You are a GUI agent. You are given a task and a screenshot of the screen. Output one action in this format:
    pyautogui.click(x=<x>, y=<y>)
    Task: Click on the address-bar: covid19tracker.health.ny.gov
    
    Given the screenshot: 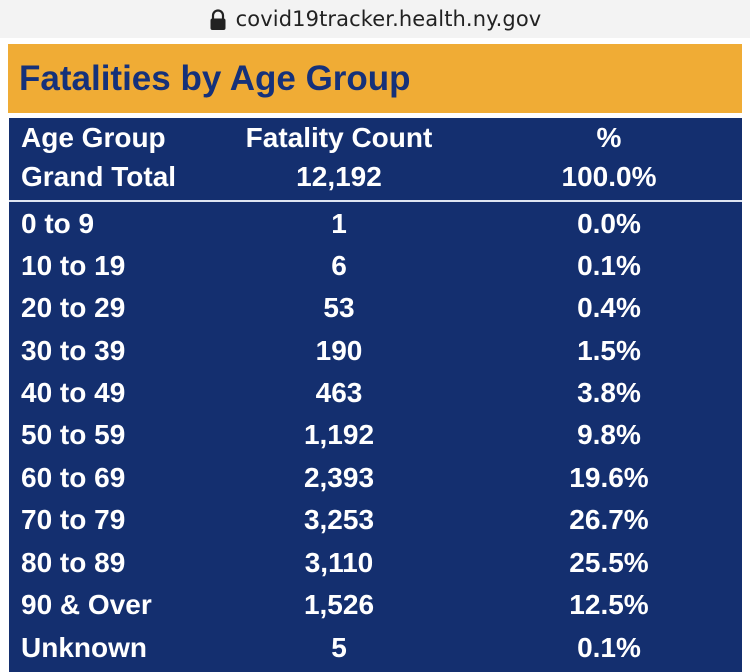 What is the action you would take?
    pyautogui.click(x=375, y=19)
    